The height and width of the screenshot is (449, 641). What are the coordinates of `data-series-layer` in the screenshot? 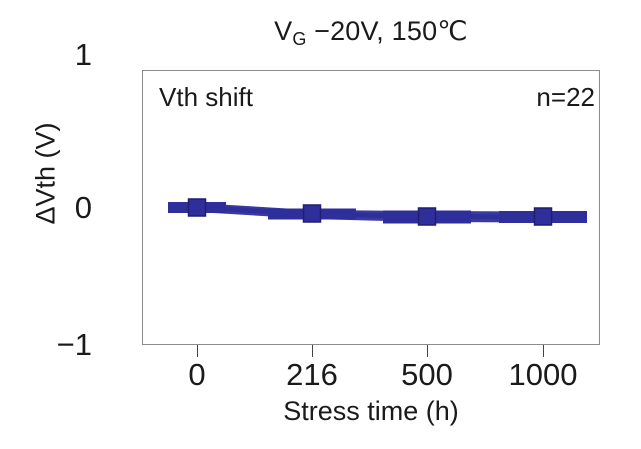 It's located at (377, 212).